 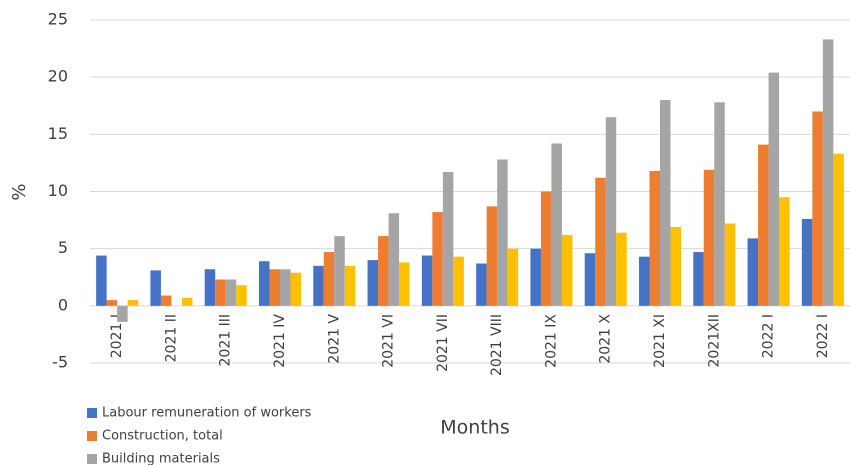 I want to click on y-tick-label: 5, so click(x=63, y=247).